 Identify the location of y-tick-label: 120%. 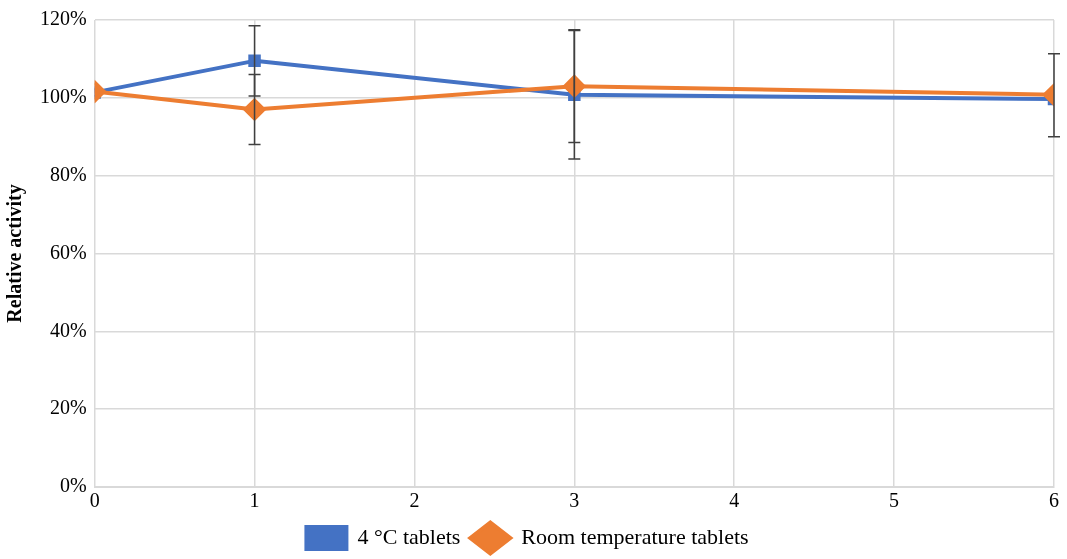
(63, 18).